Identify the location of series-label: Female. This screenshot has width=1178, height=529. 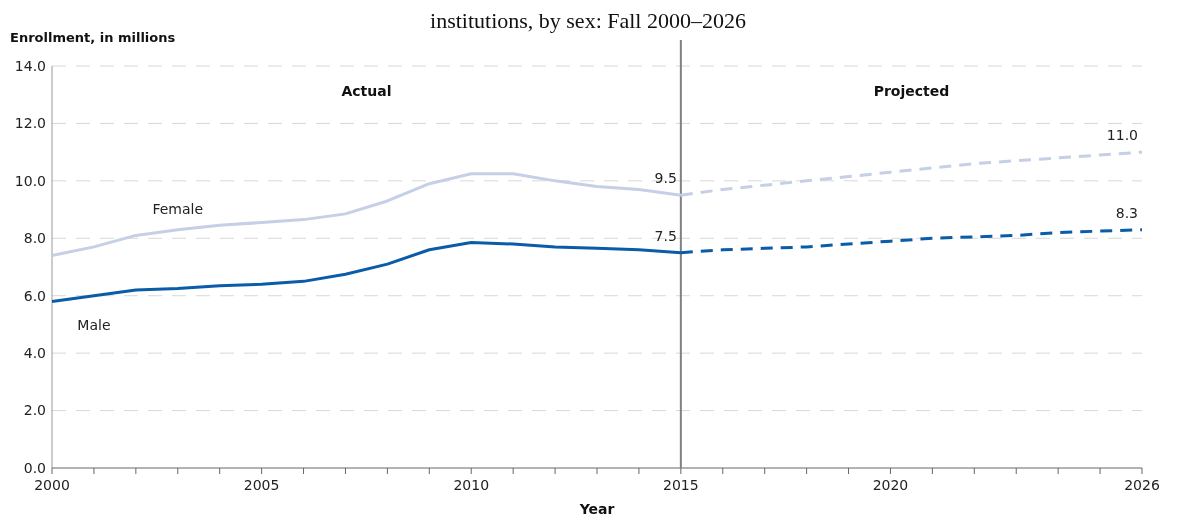
(178, 208).